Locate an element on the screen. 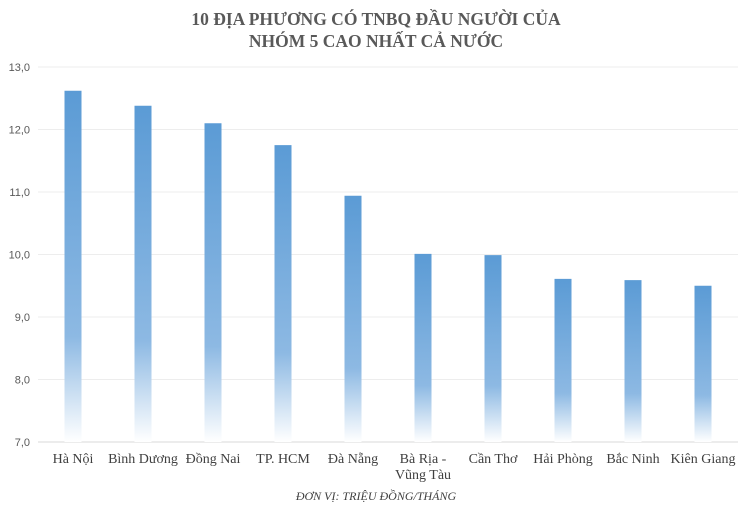  x-tick-label: Vũng Tàu is located at coordinates (423, 475).